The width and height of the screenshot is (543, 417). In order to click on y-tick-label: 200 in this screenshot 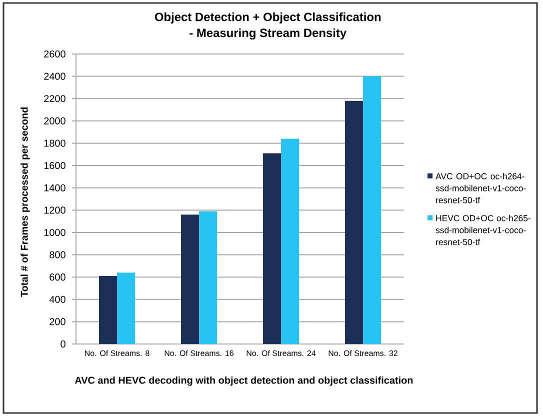, I will do `click(58, 322)`.